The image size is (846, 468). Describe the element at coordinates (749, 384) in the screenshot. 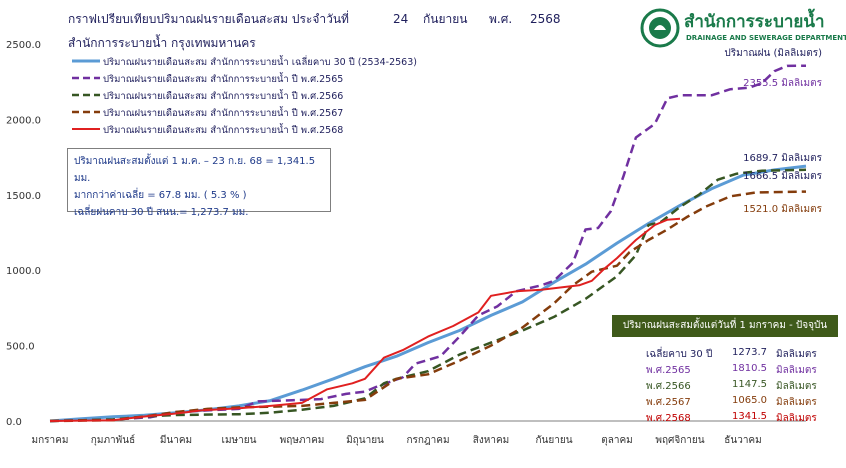

I see `summary-row-value: 1147.5` at that location.